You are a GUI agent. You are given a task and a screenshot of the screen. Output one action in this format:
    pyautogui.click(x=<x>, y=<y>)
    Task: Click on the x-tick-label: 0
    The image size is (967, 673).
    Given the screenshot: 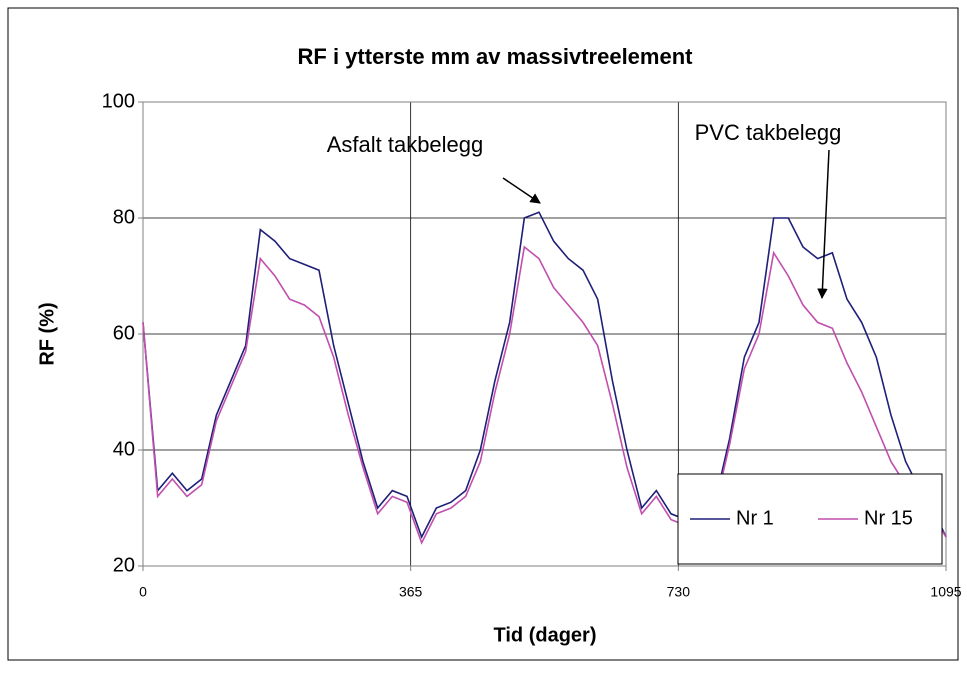 What is the action you would take?
    pyautogui.click(x=143, y=592)
    